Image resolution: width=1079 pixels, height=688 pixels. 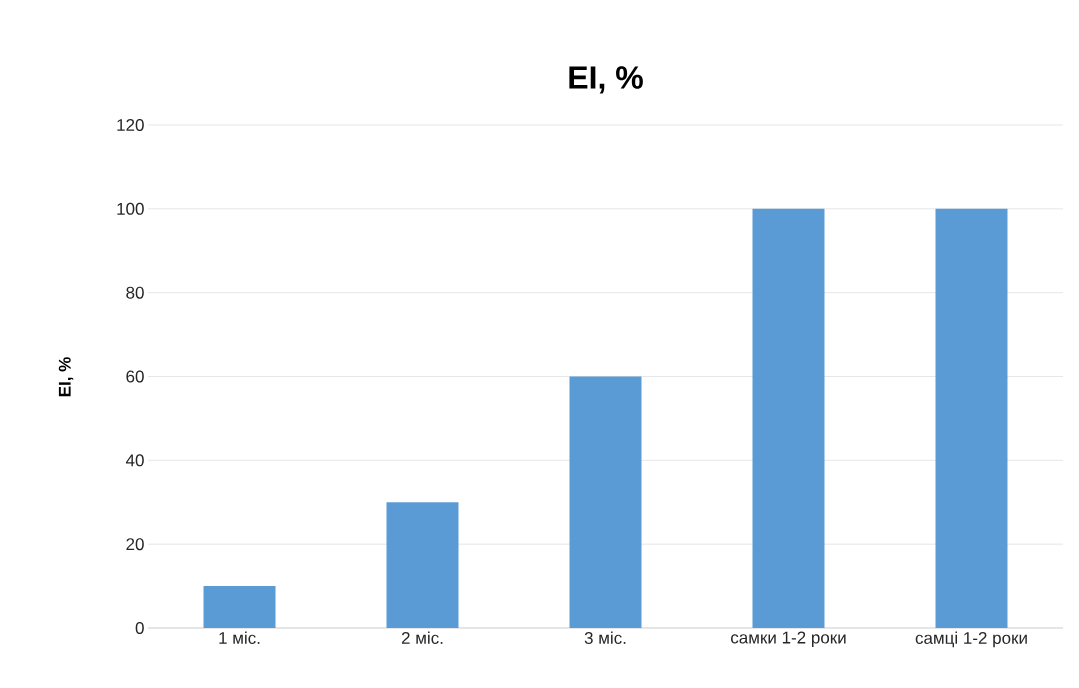 What do you see at coordinates (605, 638) in the screenshot?
I see `x-tick-label: 3 міс.` at bounding box center [605, 638].